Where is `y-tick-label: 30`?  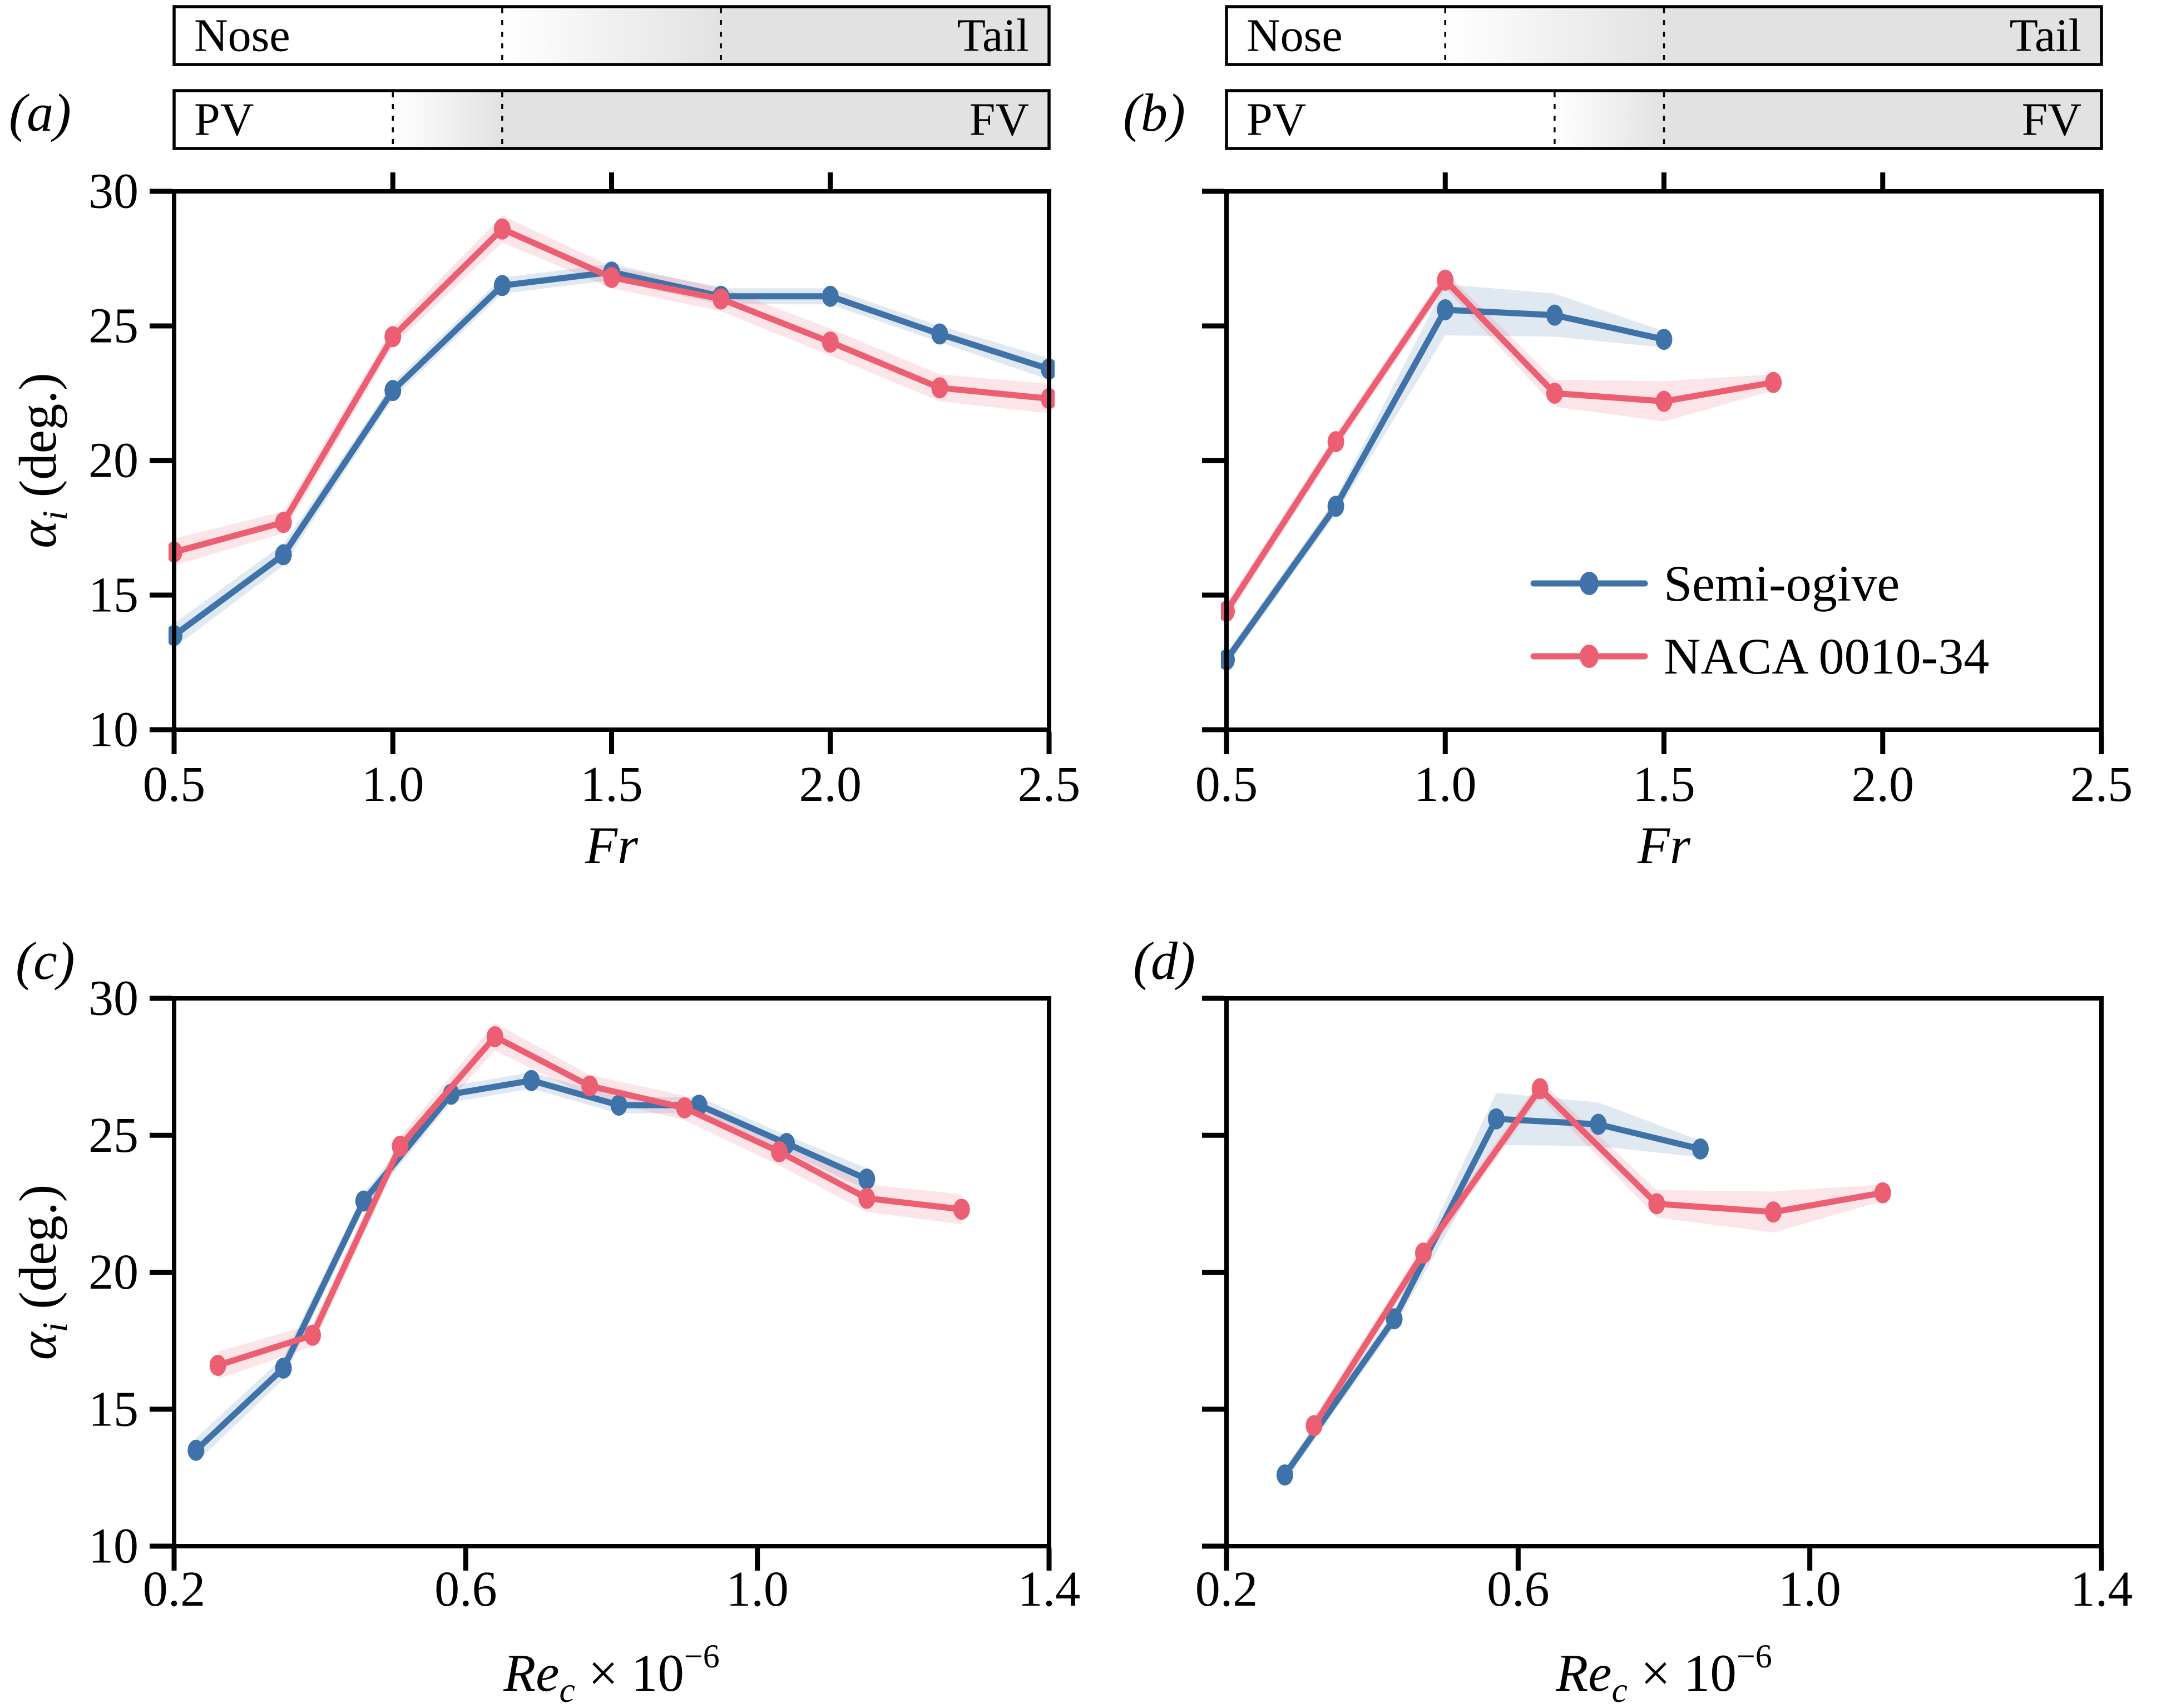
y-tick-label: 30 is located at coordinates (113, 191).